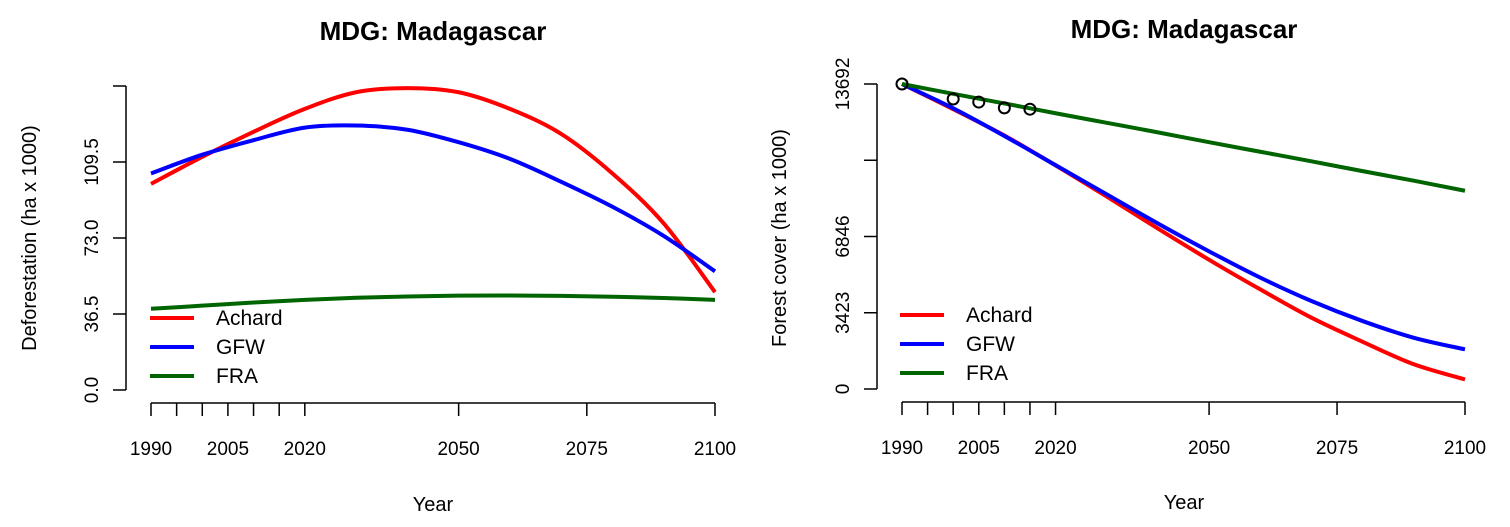  Describe the element at coordinates (843, 84) in the screenshot. I see `y-tick-label: 13692` at that location.